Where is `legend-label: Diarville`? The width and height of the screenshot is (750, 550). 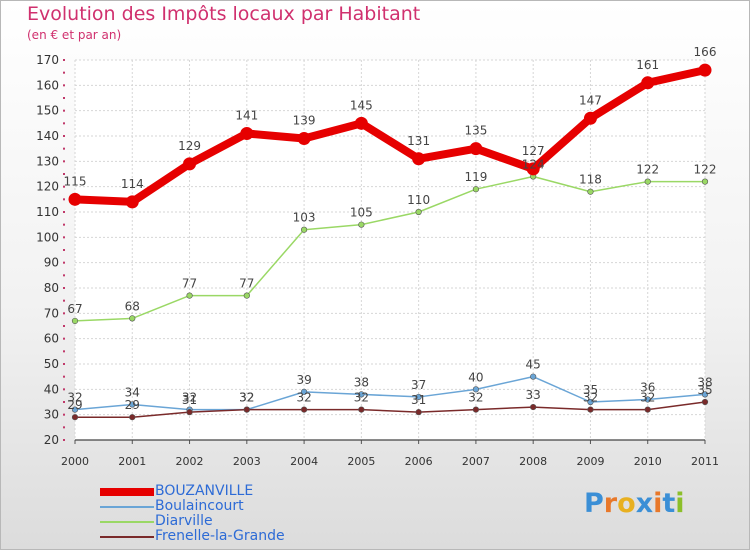
legend-label: Diarville is located at coordinates (184, 521).